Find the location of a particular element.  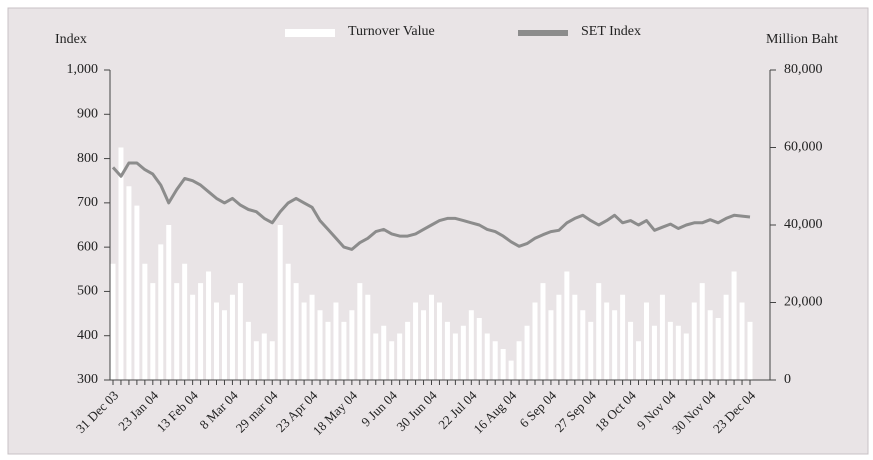

y-tick-label: 800 is located at coordinates (87, 158).